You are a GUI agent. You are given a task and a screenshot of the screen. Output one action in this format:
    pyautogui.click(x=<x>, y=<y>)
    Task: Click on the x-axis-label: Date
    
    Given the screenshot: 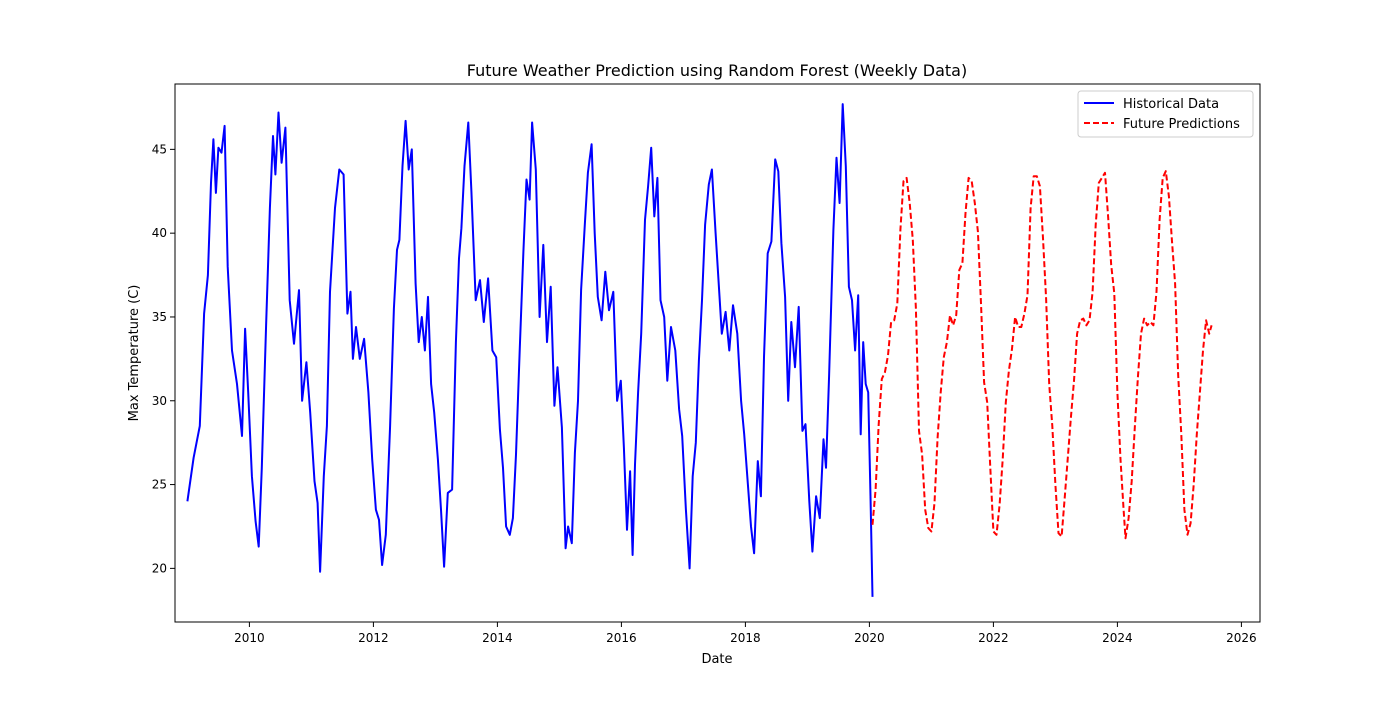 What is the action you would take?
    pyautogui.click(x=716, y=659)
    